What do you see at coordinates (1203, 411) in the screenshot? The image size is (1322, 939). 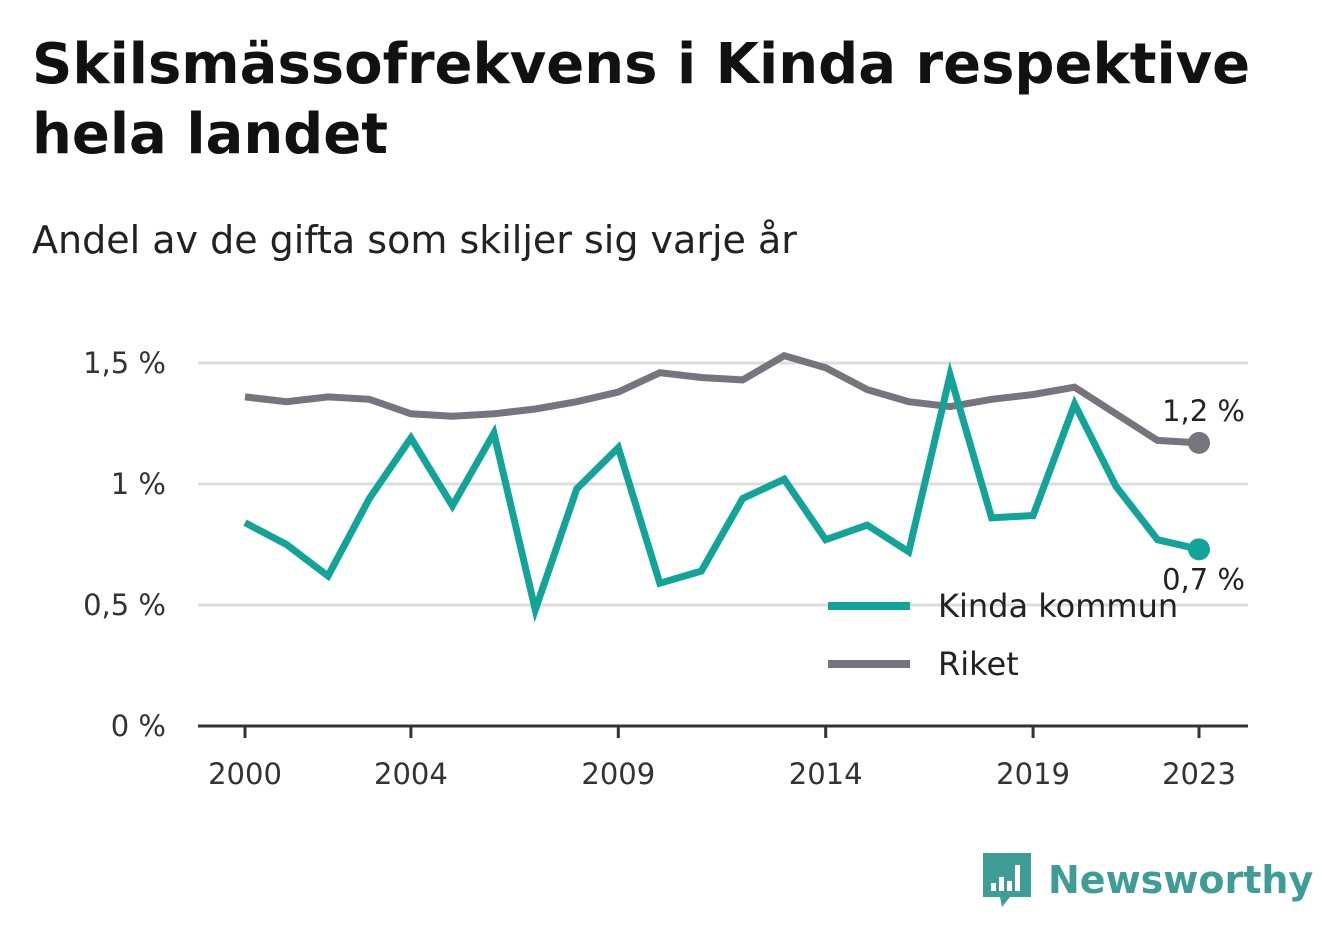 I see `end-label-riket: 1,2 %` at bounding box center [1203, 411].